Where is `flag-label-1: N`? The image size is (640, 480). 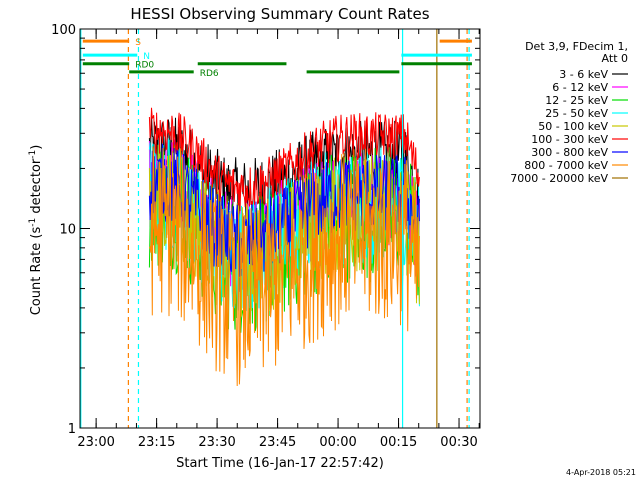 flag-label-1: N is located at coordinates (146, 57).